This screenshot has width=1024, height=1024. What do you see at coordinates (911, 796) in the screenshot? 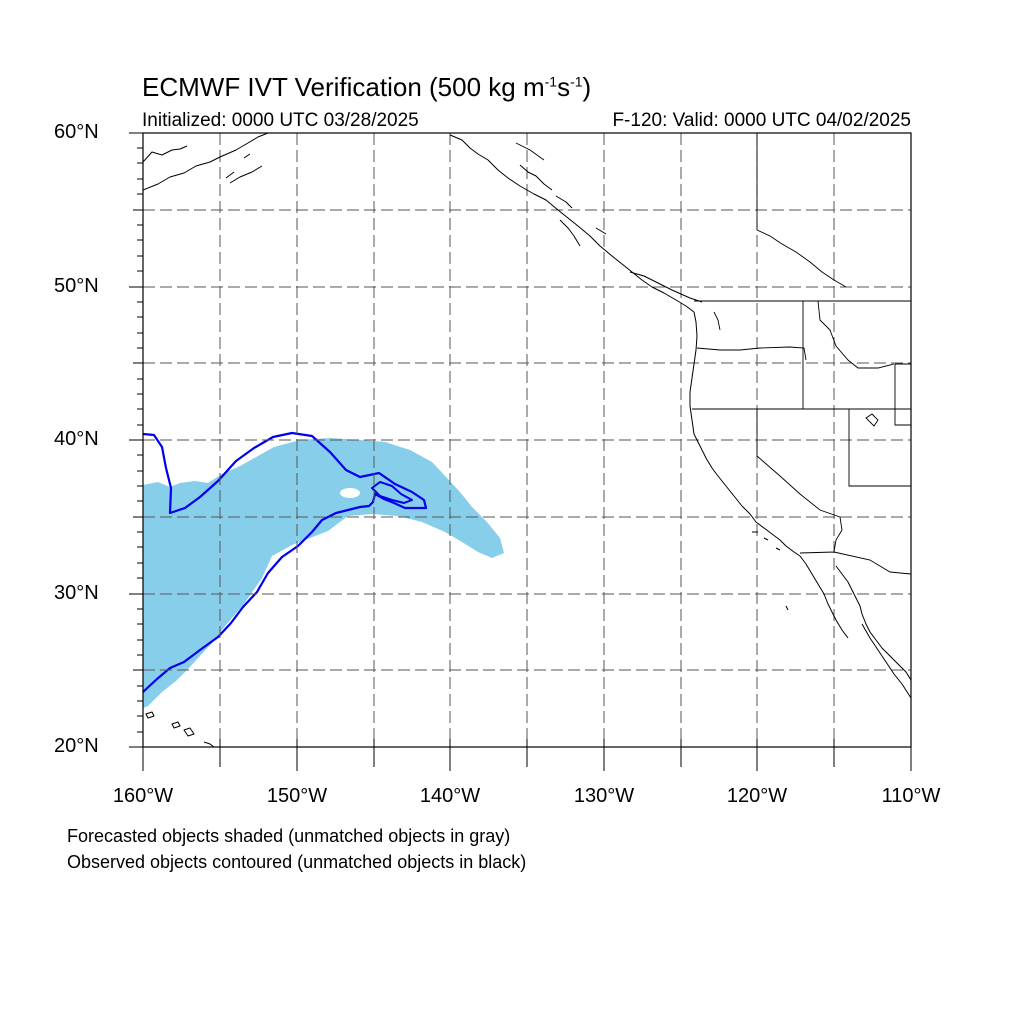
I see `lon-label-110w: 110°W` at bounding box center [911, 796].